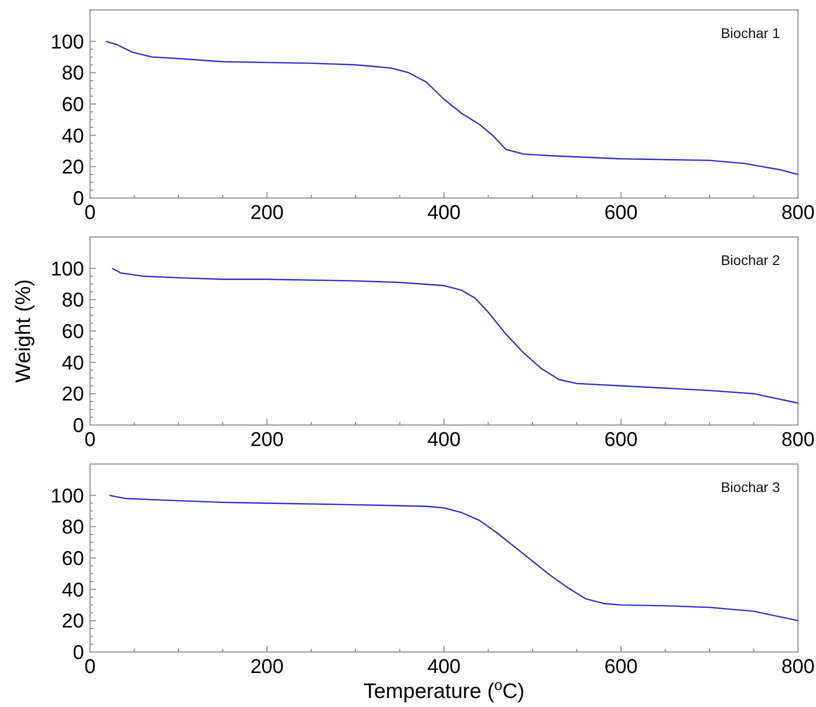 Image resolution: width=816 pixels, height=707 pixels. What do you see at coordinates (444, 690) in the screenshot?
I see `x-axis-title: Temperature ($^{o}$C)` at bounding box center [444, 690].